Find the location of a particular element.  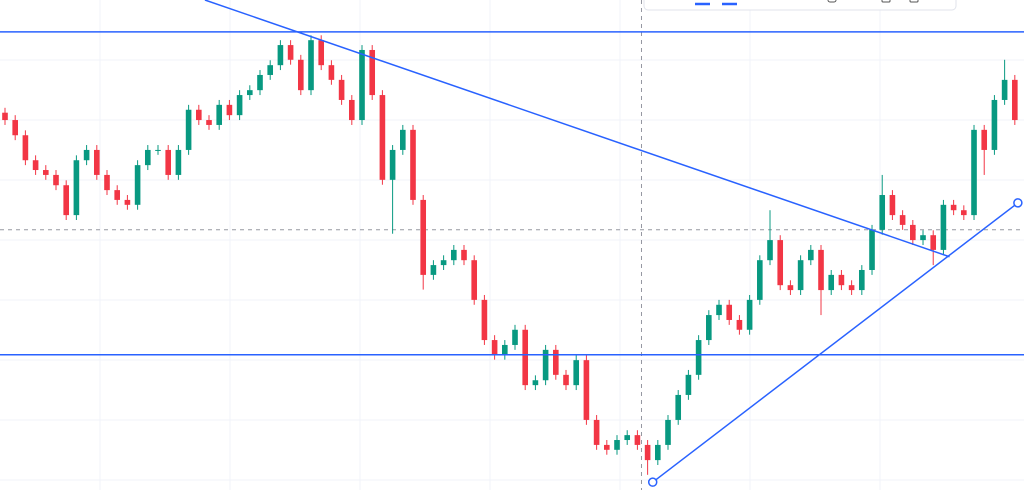

toolbar is located at coordinates (800, 5).